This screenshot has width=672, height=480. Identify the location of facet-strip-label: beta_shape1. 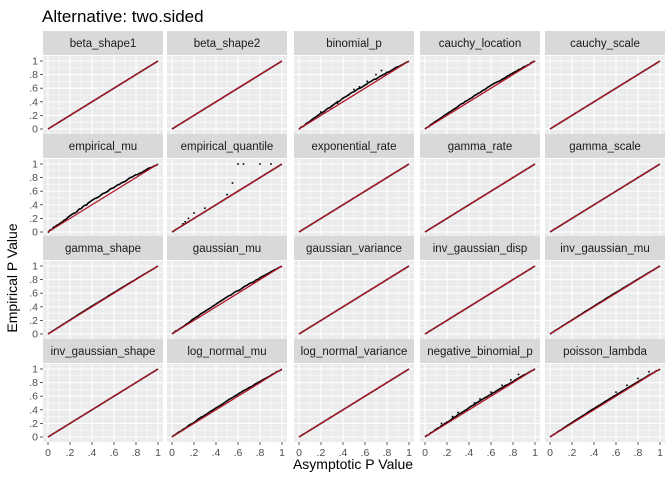
(103, 44).